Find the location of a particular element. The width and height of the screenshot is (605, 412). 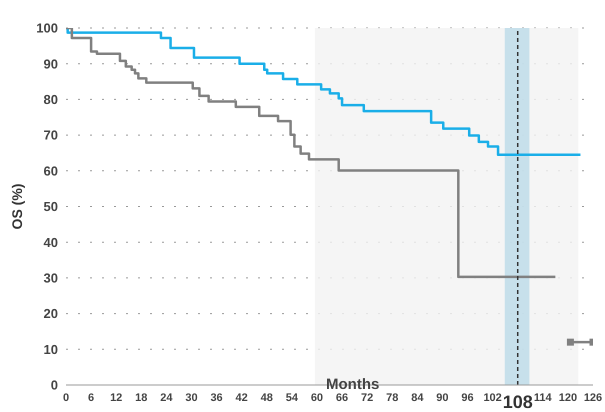

x-tick-label: 120 is located at coordinates (568, 398).